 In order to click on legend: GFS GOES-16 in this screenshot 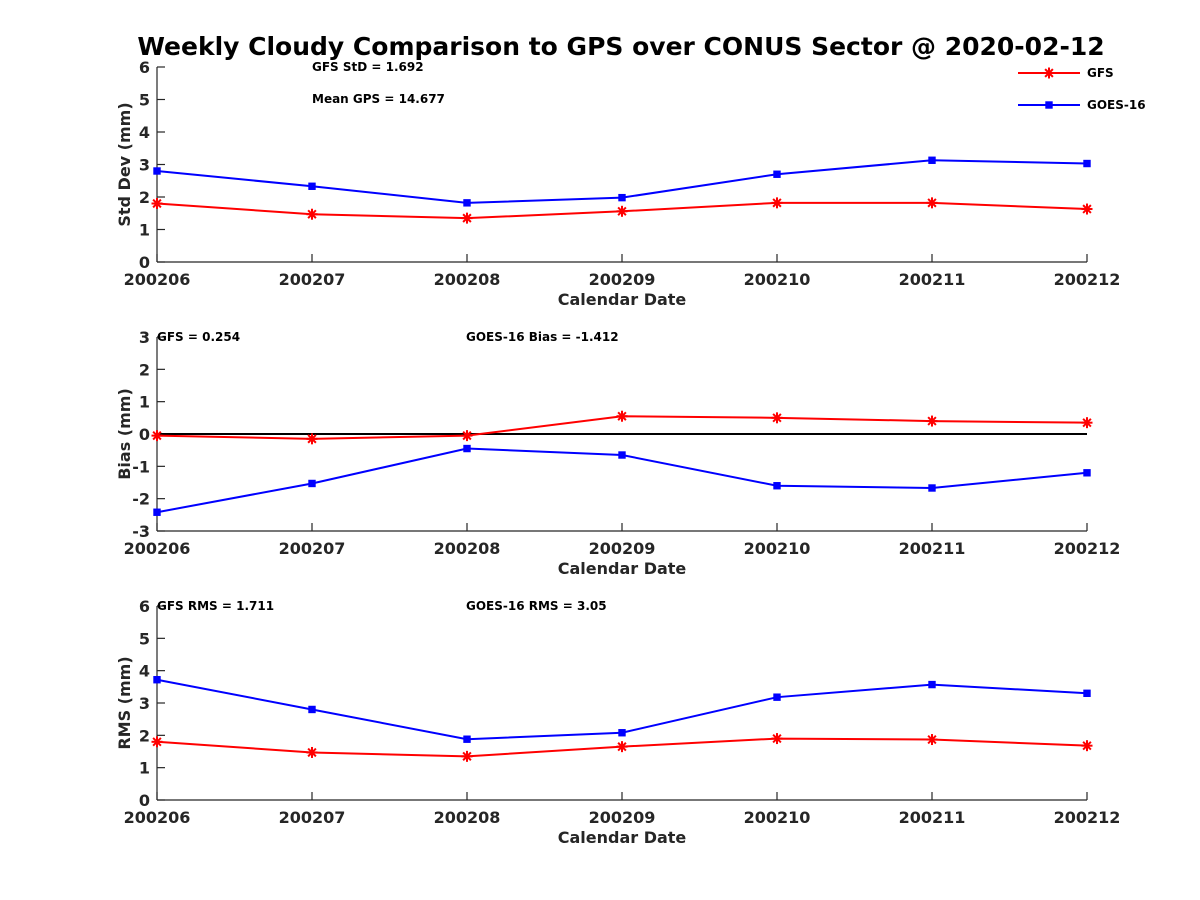, I will do `click(1082, 89)`.